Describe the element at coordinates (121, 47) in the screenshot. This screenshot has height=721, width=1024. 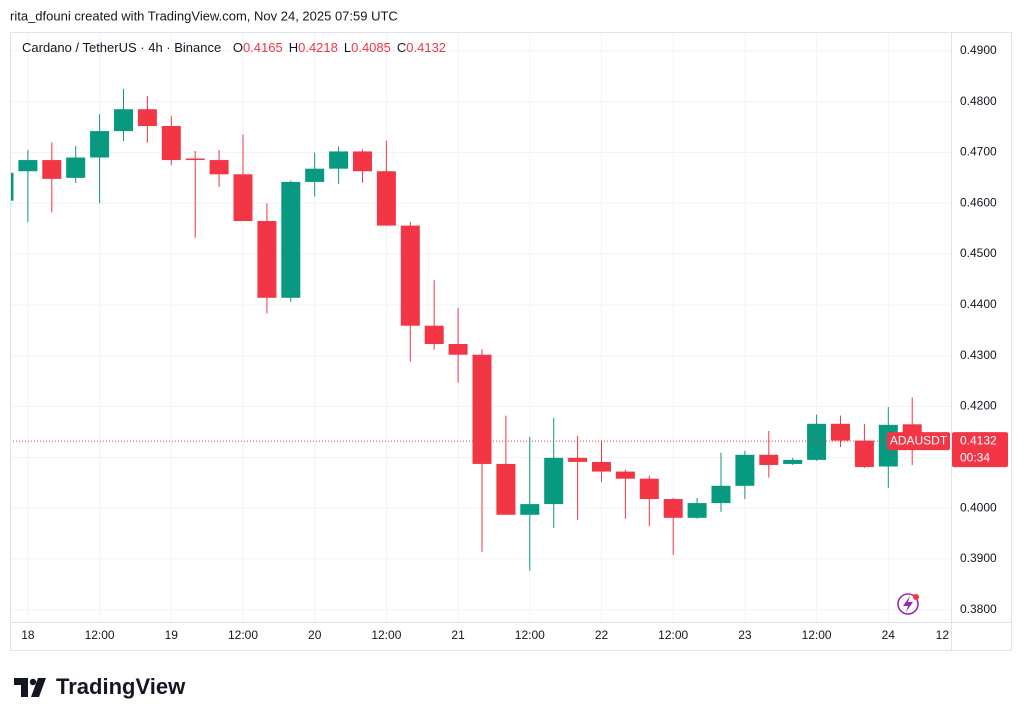
I see `symbol-title: Cardano / TetherUS · 4h · Binance` at that location.